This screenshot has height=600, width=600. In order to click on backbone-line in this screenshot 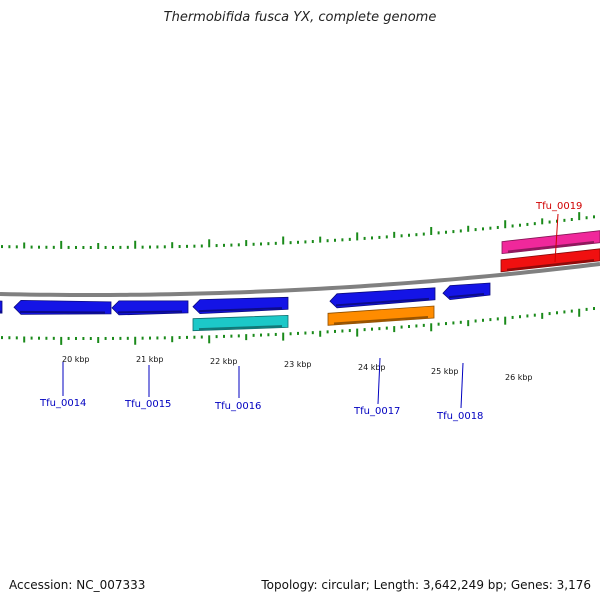, I will do `click(300, 279)`.